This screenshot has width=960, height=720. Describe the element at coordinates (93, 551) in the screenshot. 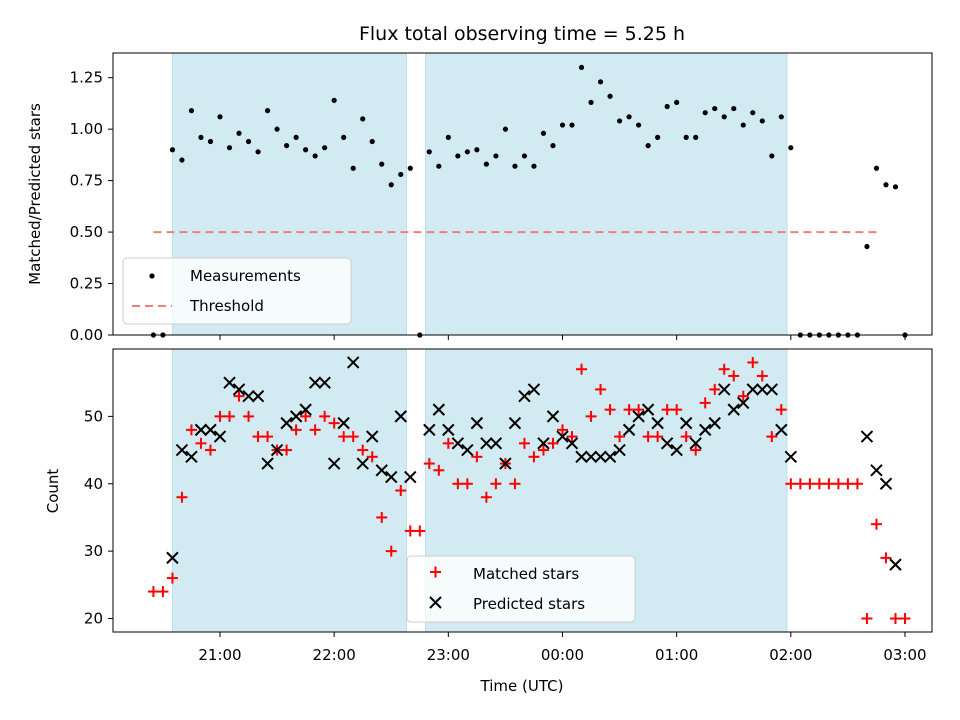

I see `bottom-y-tick-label: 30` at that location.